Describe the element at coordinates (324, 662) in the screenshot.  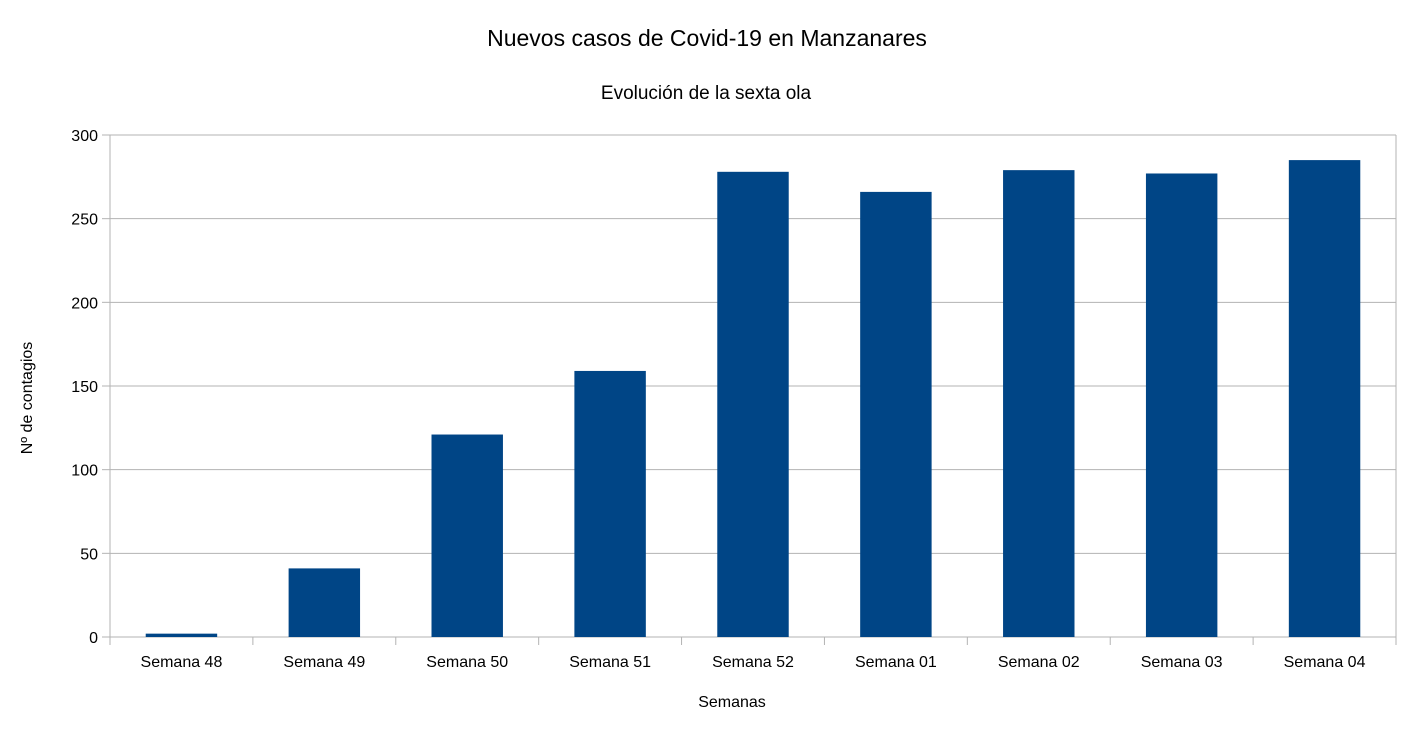
I see `x-tick-label: Semana 49` at that location.